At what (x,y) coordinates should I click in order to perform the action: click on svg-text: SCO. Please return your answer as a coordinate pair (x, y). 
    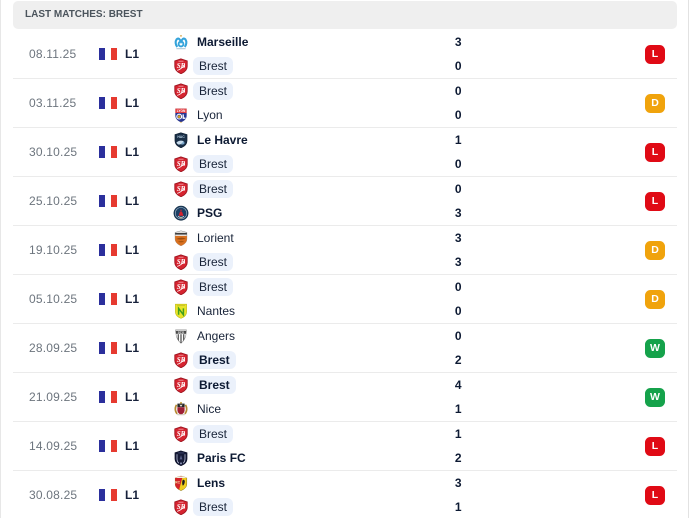
    Looking at the image, I should click on (181, 332).